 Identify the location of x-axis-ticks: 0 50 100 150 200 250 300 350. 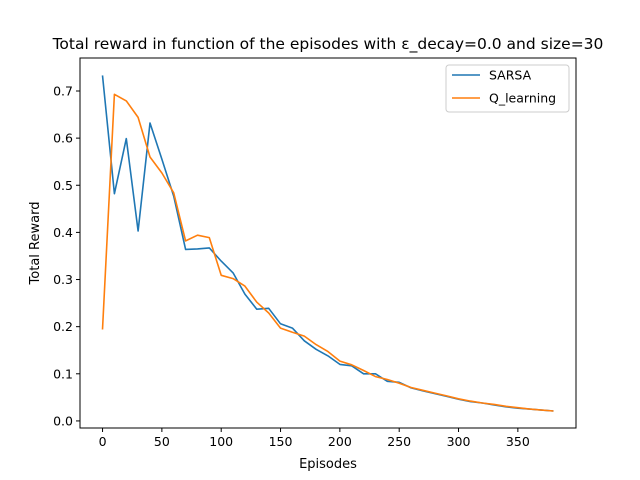
(314, 438).